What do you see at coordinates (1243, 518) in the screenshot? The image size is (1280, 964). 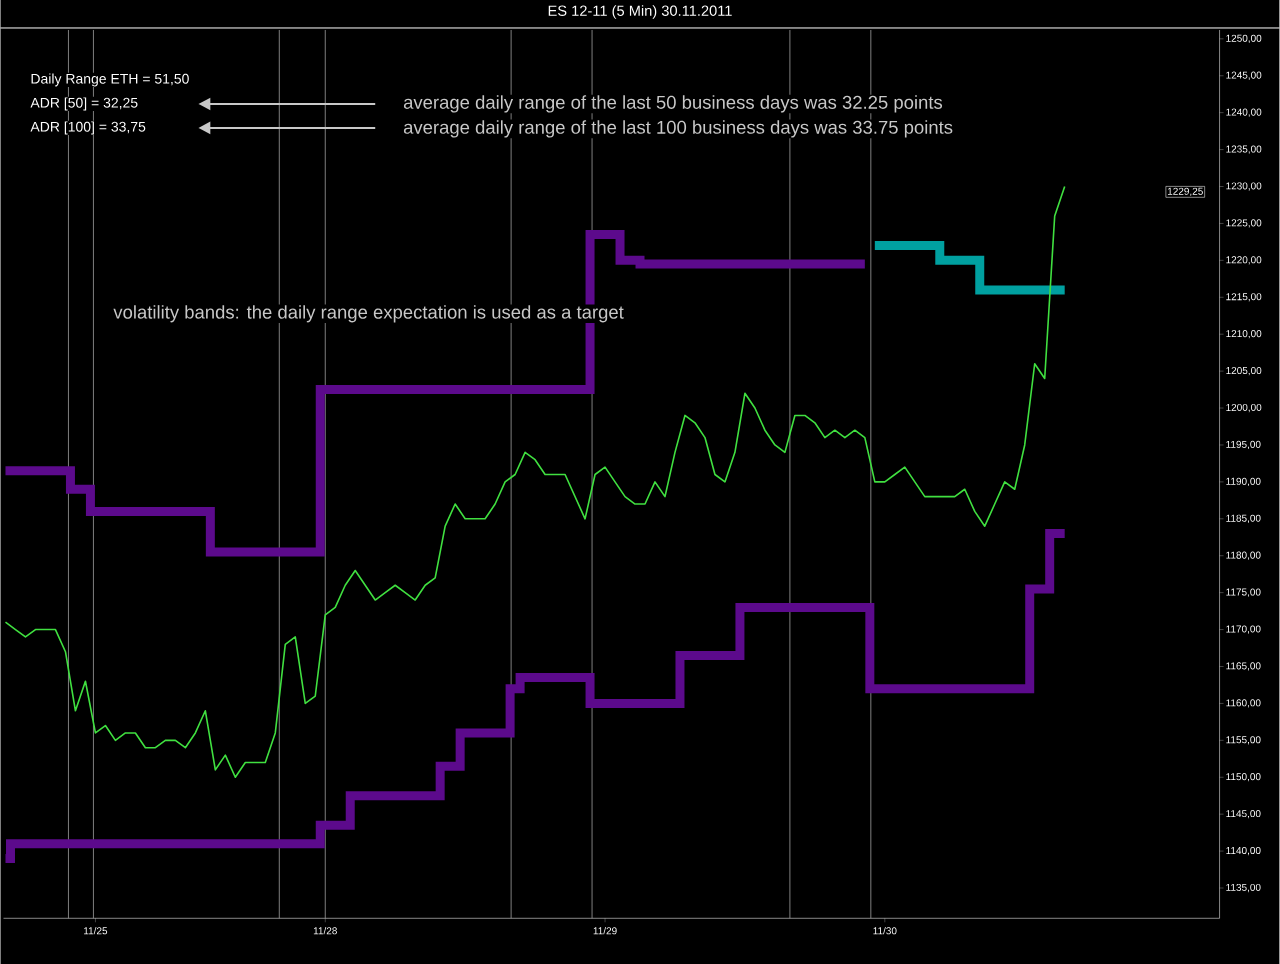 I see `y-tick-label: 1185,00` at bounding box center [1243, 518].